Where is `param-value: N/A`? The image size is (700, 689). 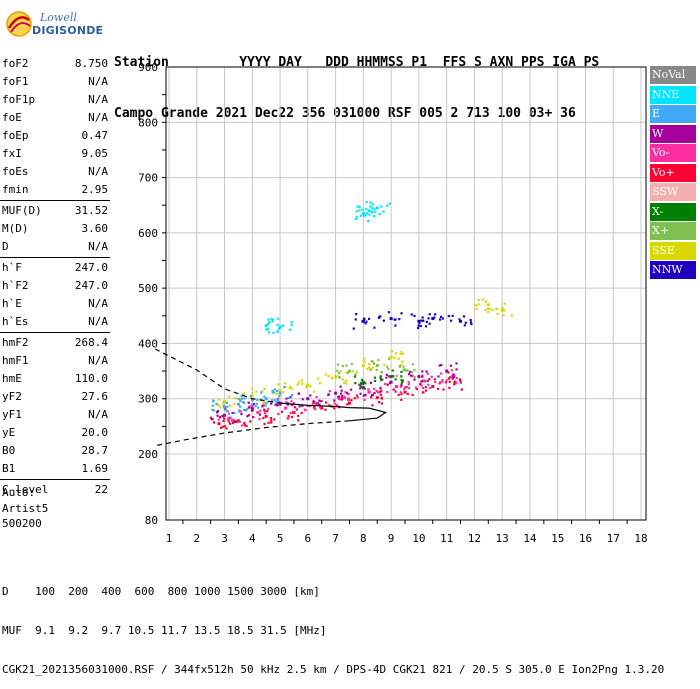 param-value: N/A is located at coordinates (98, 414).